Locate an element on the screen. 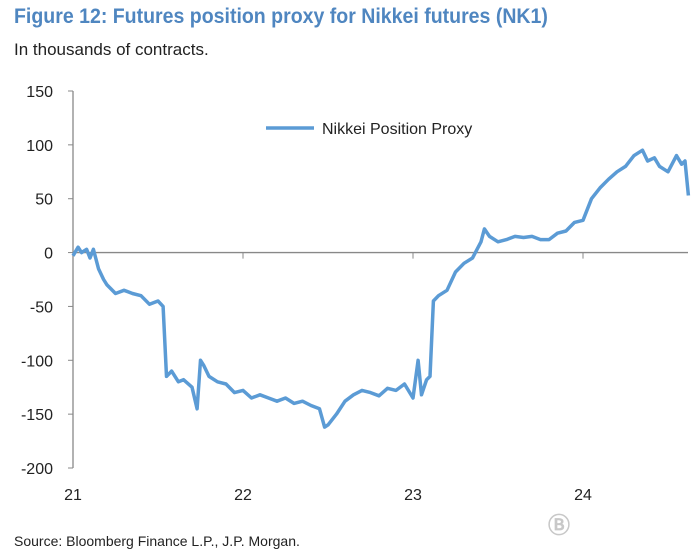 The width and height of the screenshot is (700, 559). x-tick-label: 22 is located at coordinates (243, 495).